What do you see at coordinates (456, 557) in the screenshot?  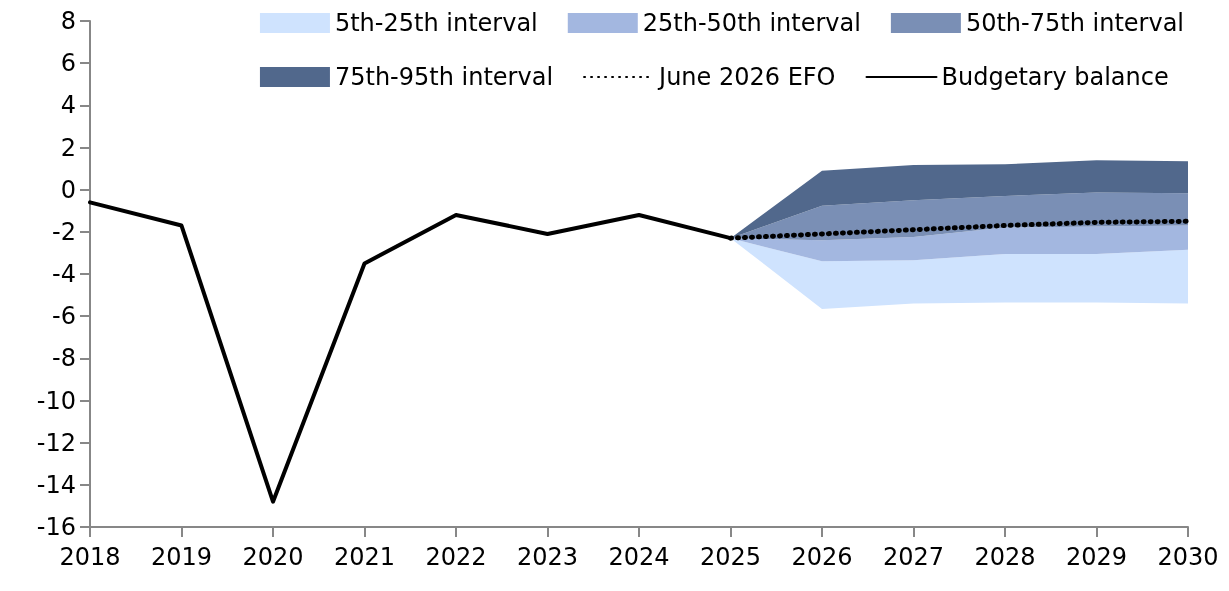 I see `x-tick-label: 2022` at bounding box center [456, 557].